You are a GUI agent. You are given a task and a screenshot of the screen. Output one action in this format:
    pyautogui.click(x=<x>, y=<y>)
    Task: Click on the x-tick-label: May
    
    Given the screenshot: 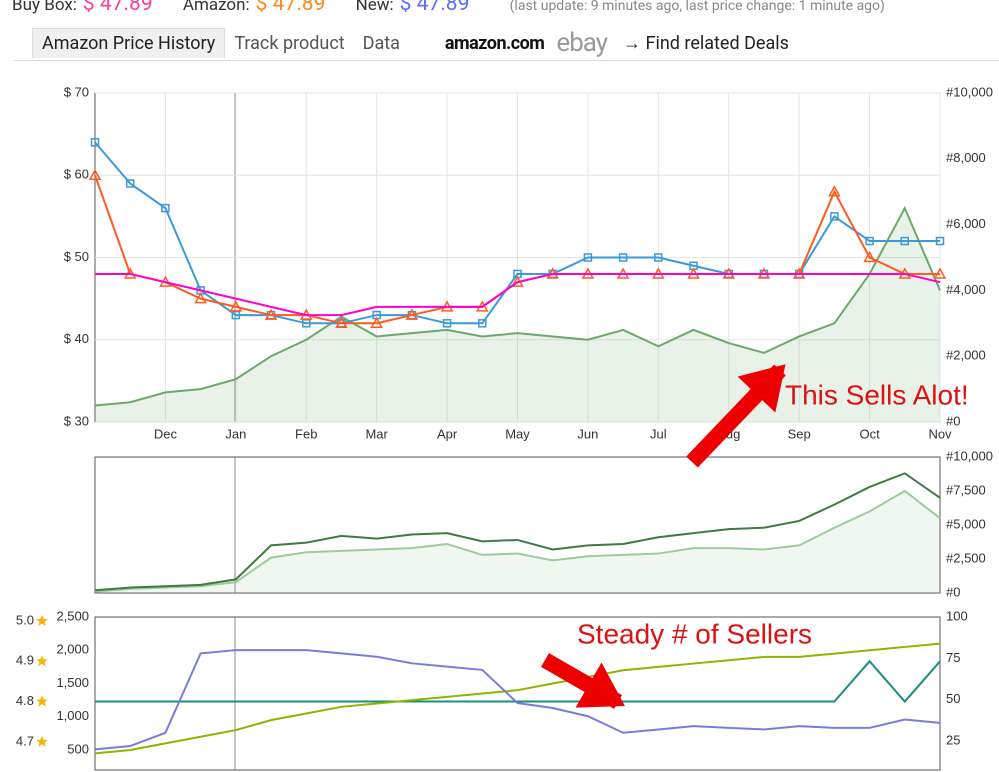 What is the action you would take?
    pyautogui.click(x=517, y=433)
    